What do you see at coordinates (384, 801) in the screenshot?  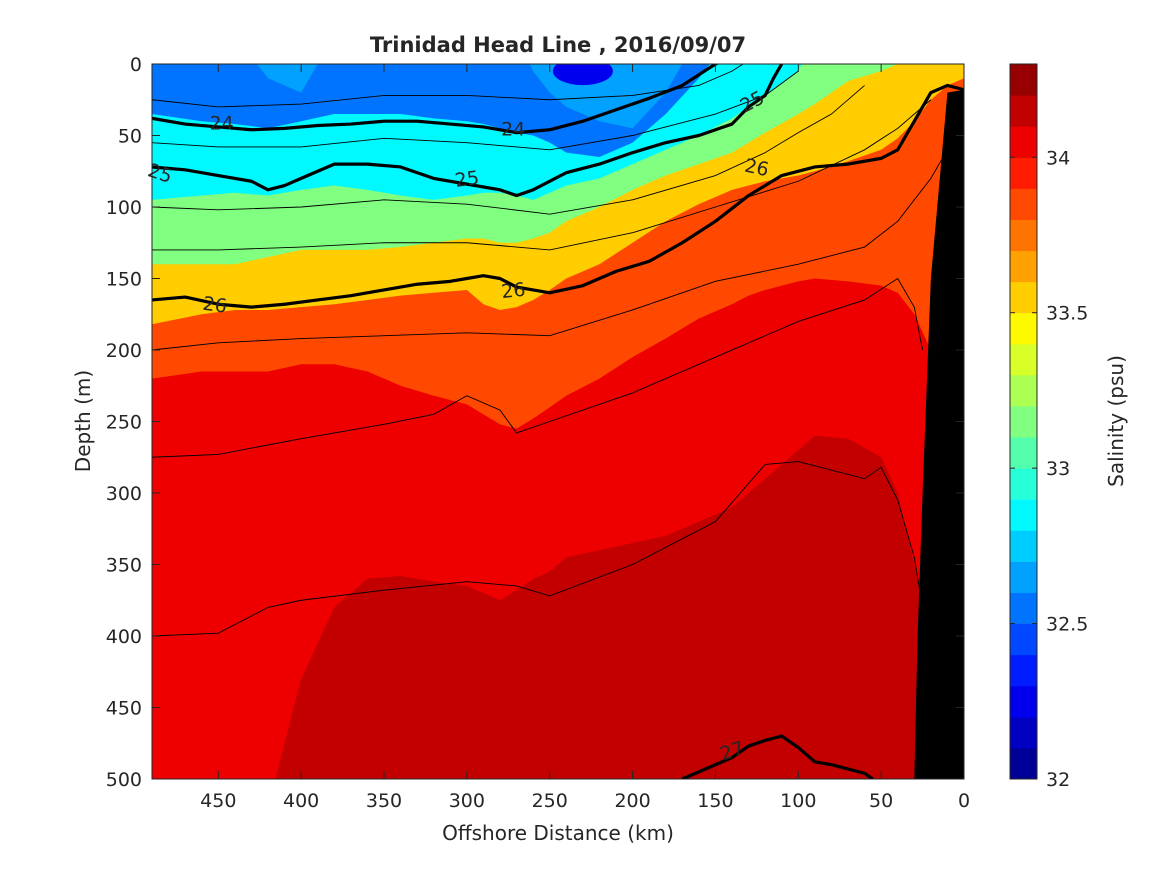 I see `x-tick-label: 350` at bounding box center [384, 801].